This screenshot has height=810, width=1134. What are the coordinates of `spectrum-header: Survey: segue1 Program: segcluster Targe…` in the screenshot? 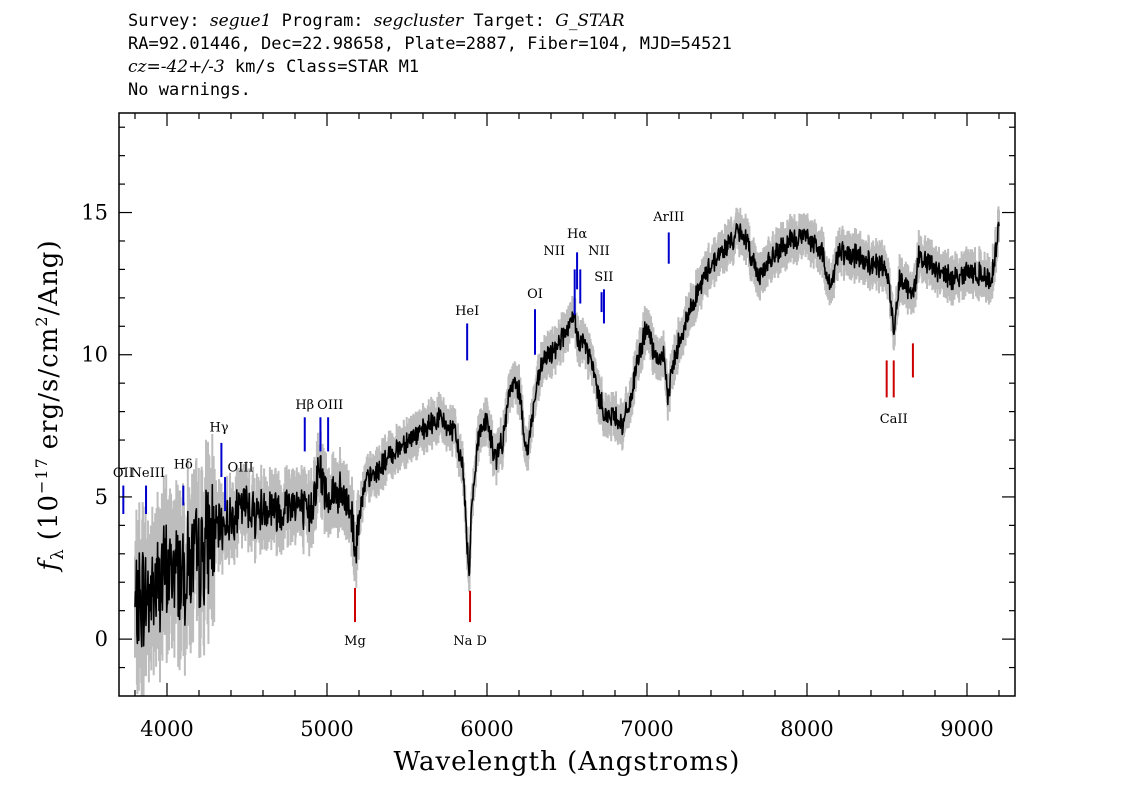 It's located at (430, 56).